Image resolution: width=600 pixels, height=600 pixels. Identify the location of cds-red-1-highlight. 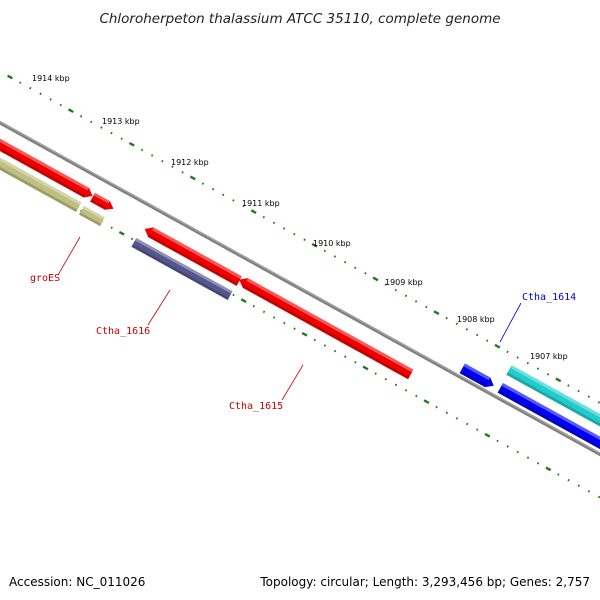
(45, 162).